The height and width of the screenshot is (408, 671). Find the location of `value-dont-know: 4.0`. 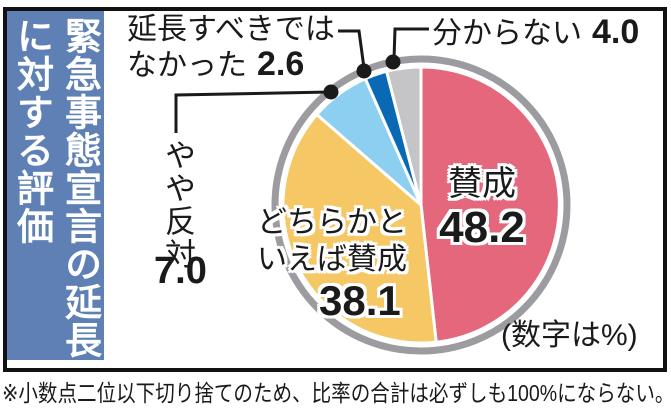

value-dont-know: 4.0 is located at coordinates (616, 32).